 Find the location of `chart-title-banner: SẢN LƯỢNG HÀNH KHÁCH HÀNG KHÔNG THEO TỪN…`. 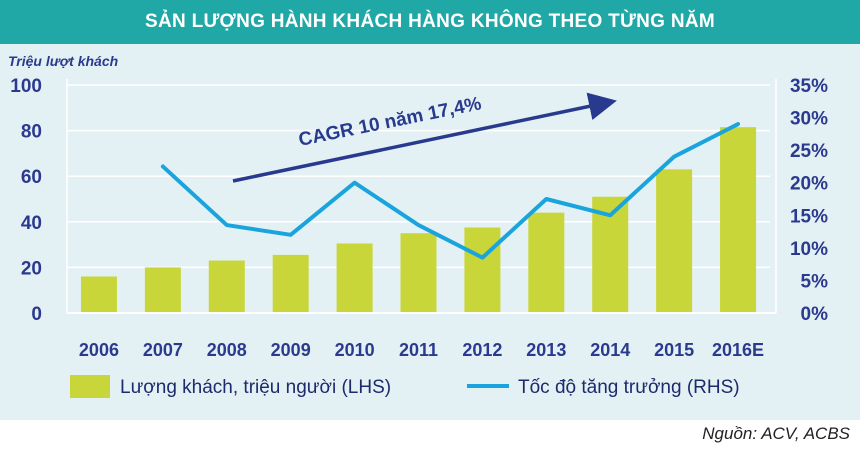

chart-title-banner: SẢN LƯỢNG HÀNH KHÁCH HÀNG KHÔNG THEO TỪN… is located at coordinates (430, 22).